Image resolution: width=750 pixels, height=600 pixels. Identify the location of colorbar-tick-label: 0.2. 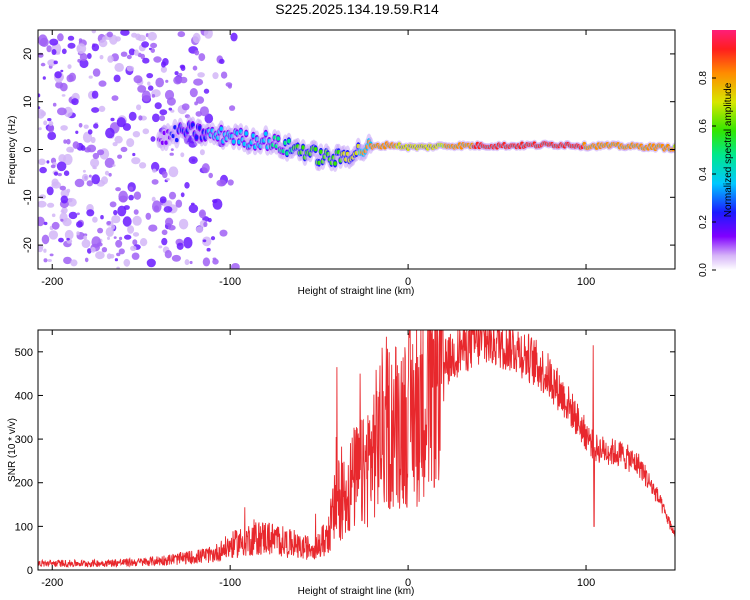
(703, 222).